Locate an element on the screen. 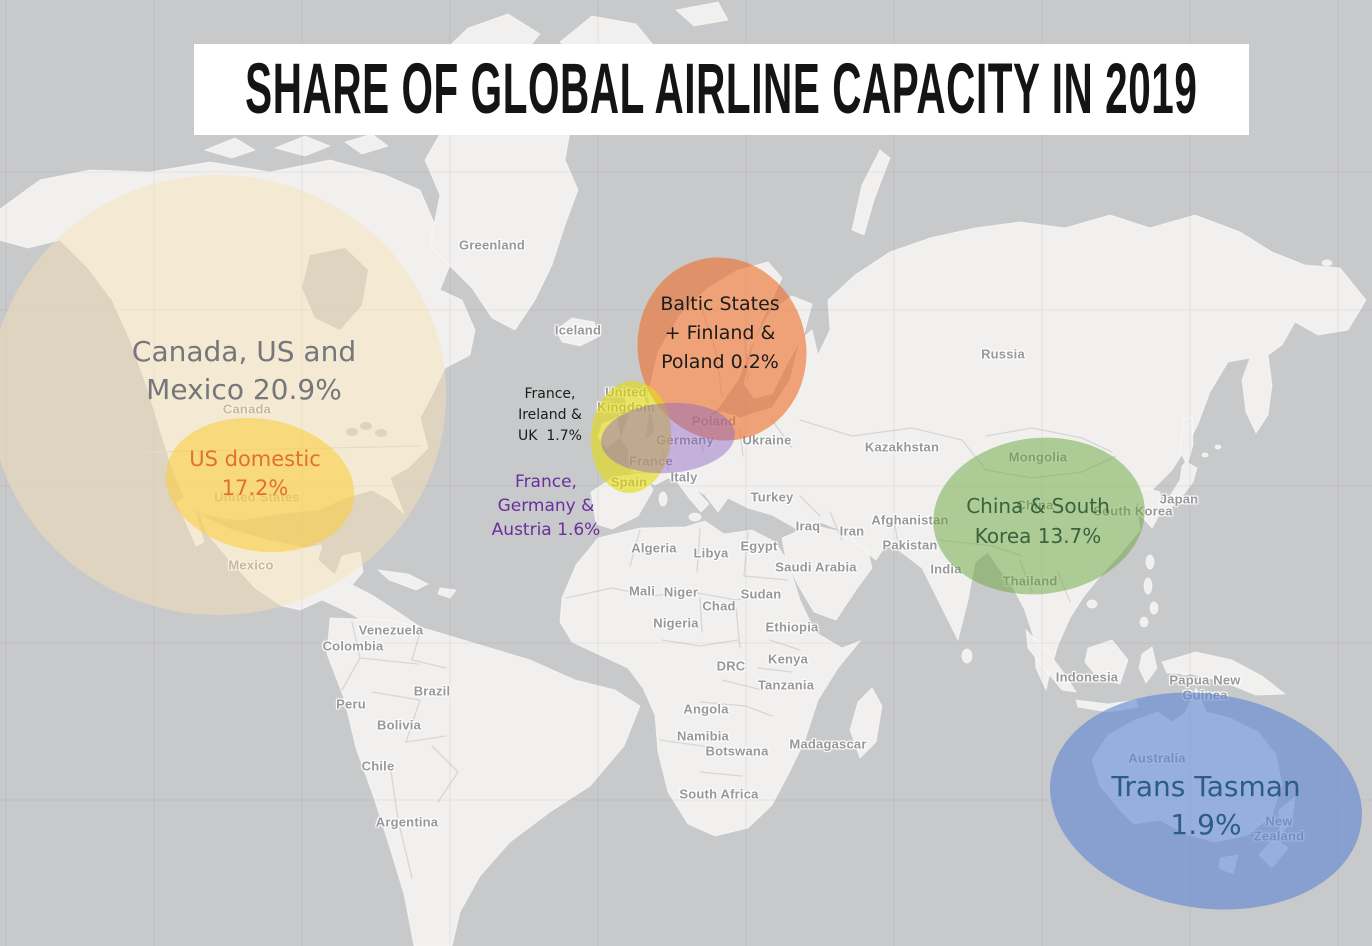 The image size is (1372, 946). country-label-iraq: Iraq is located at coordinates (808, 526).